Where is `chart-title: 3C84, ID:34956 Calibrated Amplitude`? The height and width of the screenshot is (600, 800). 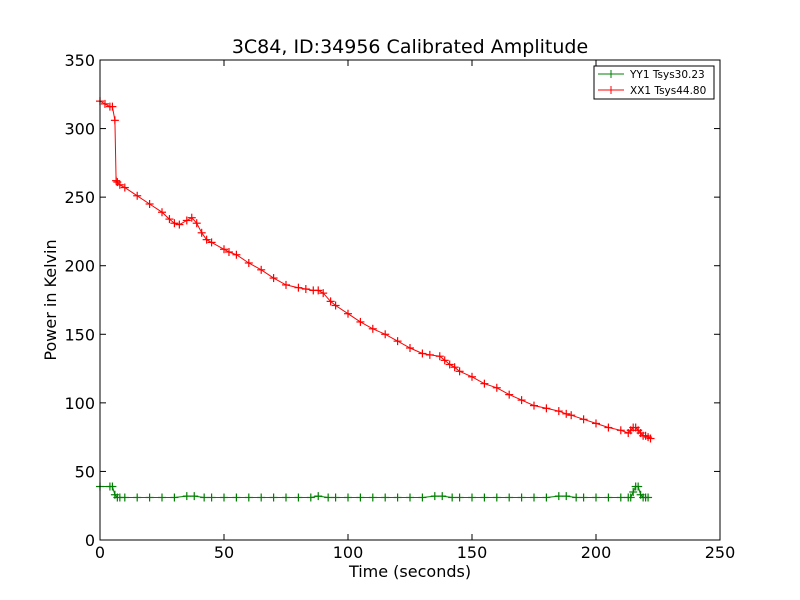 chart-title: 3C84, ID:34956 Calibrated Amplitude is located at coordinates (410, 47).